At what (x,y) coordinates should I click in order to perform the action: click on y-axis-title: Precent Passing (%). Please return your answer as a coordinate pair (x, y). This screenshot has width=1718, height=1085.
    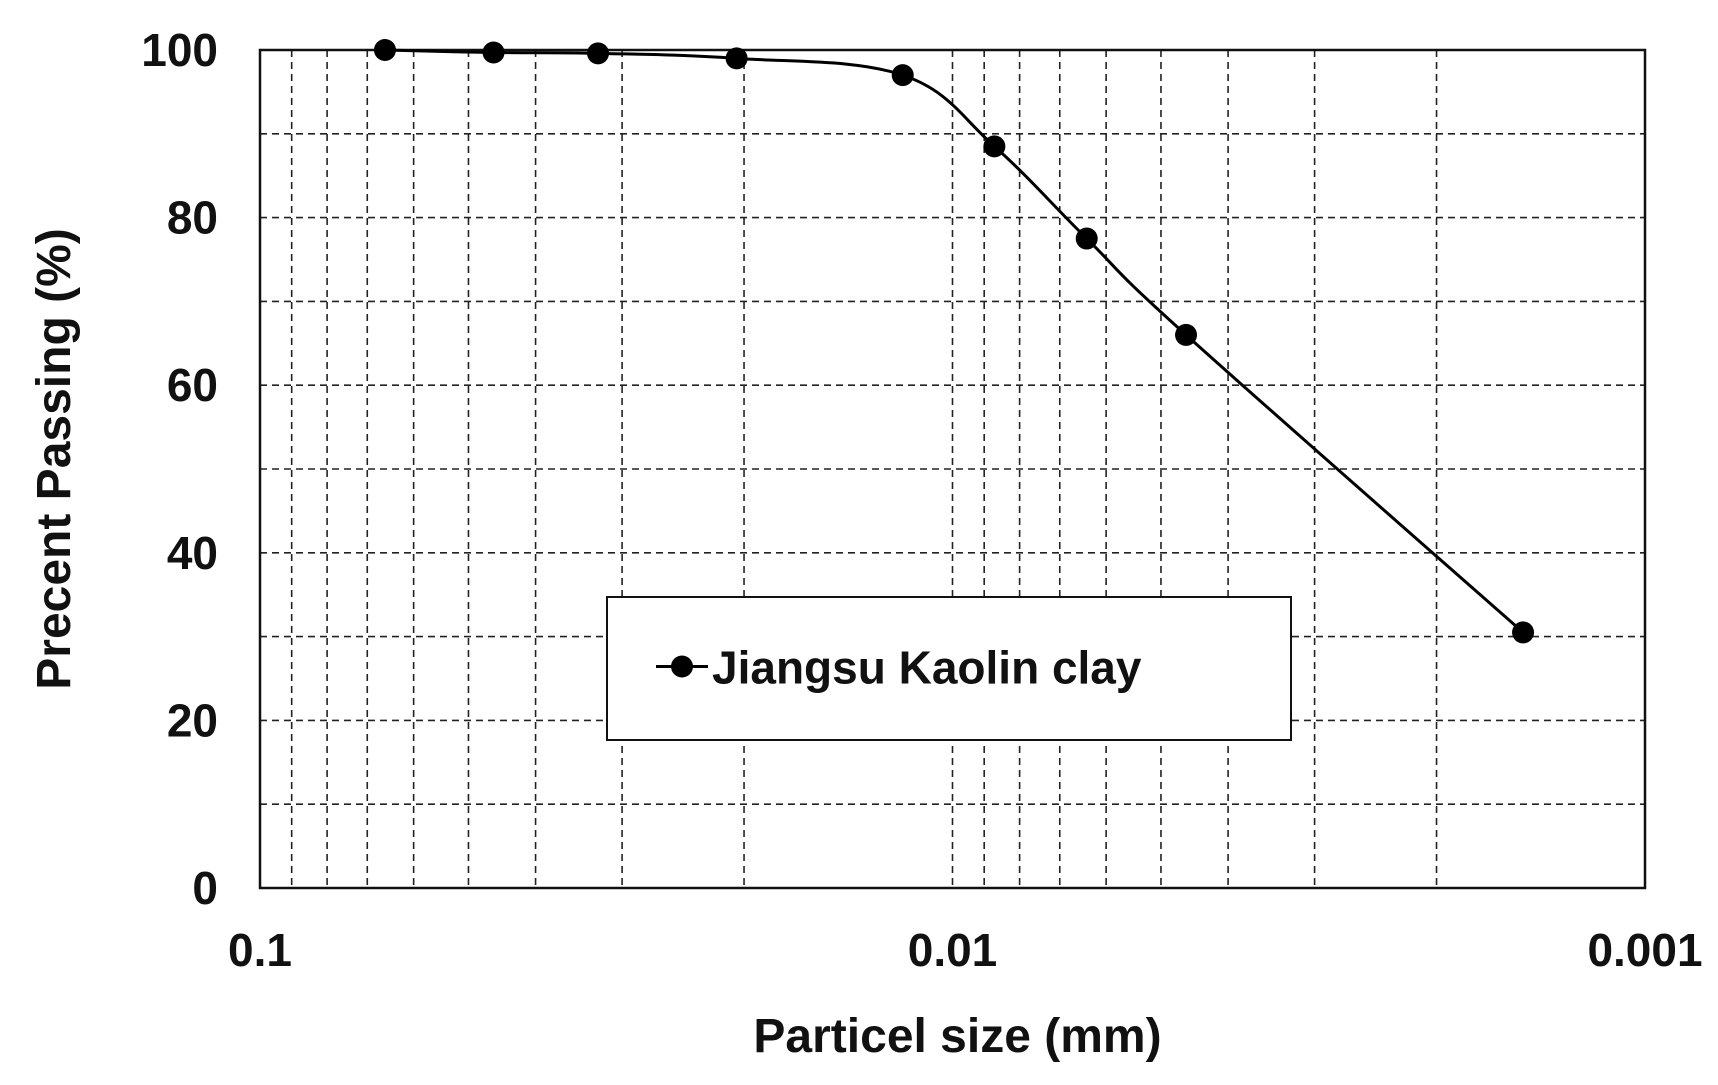
    Looking at the image, I should click on (54, 458).